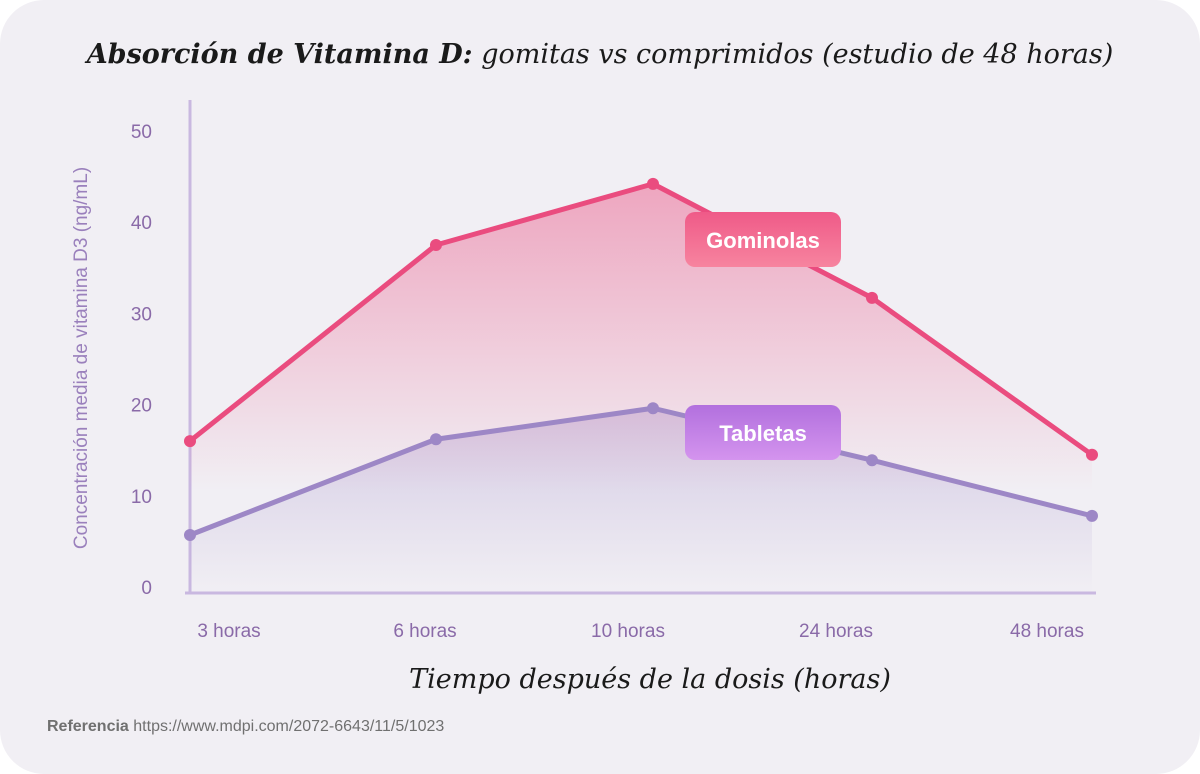  I want to click on y-tick-label: 20, so click(141, 406).